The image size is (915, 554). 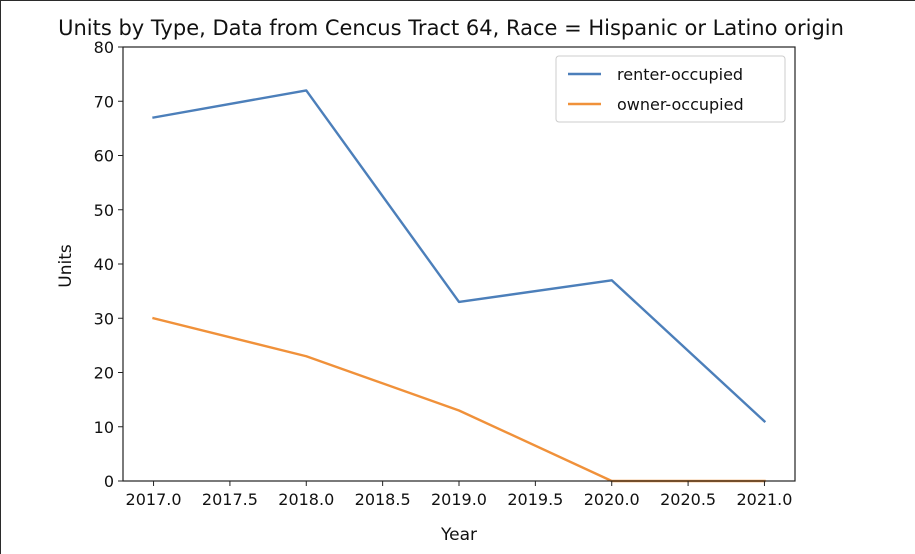 I want to click on y-tick-label: 80, so click(x=104, y=47).